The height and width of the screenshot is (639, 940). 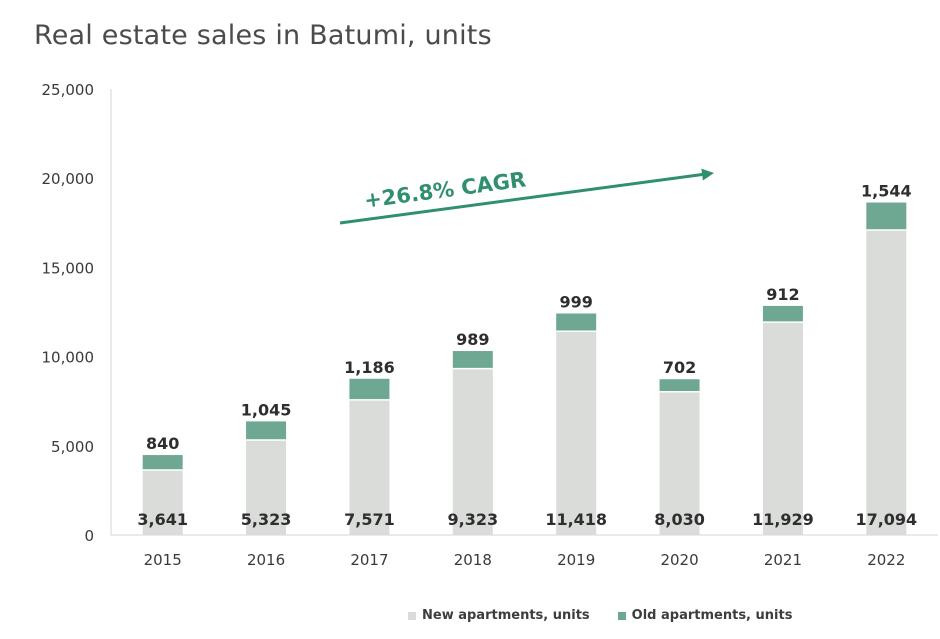 I want to click on chart-title: Real estate sales in Batumi, units, so click(x=263, y=35).